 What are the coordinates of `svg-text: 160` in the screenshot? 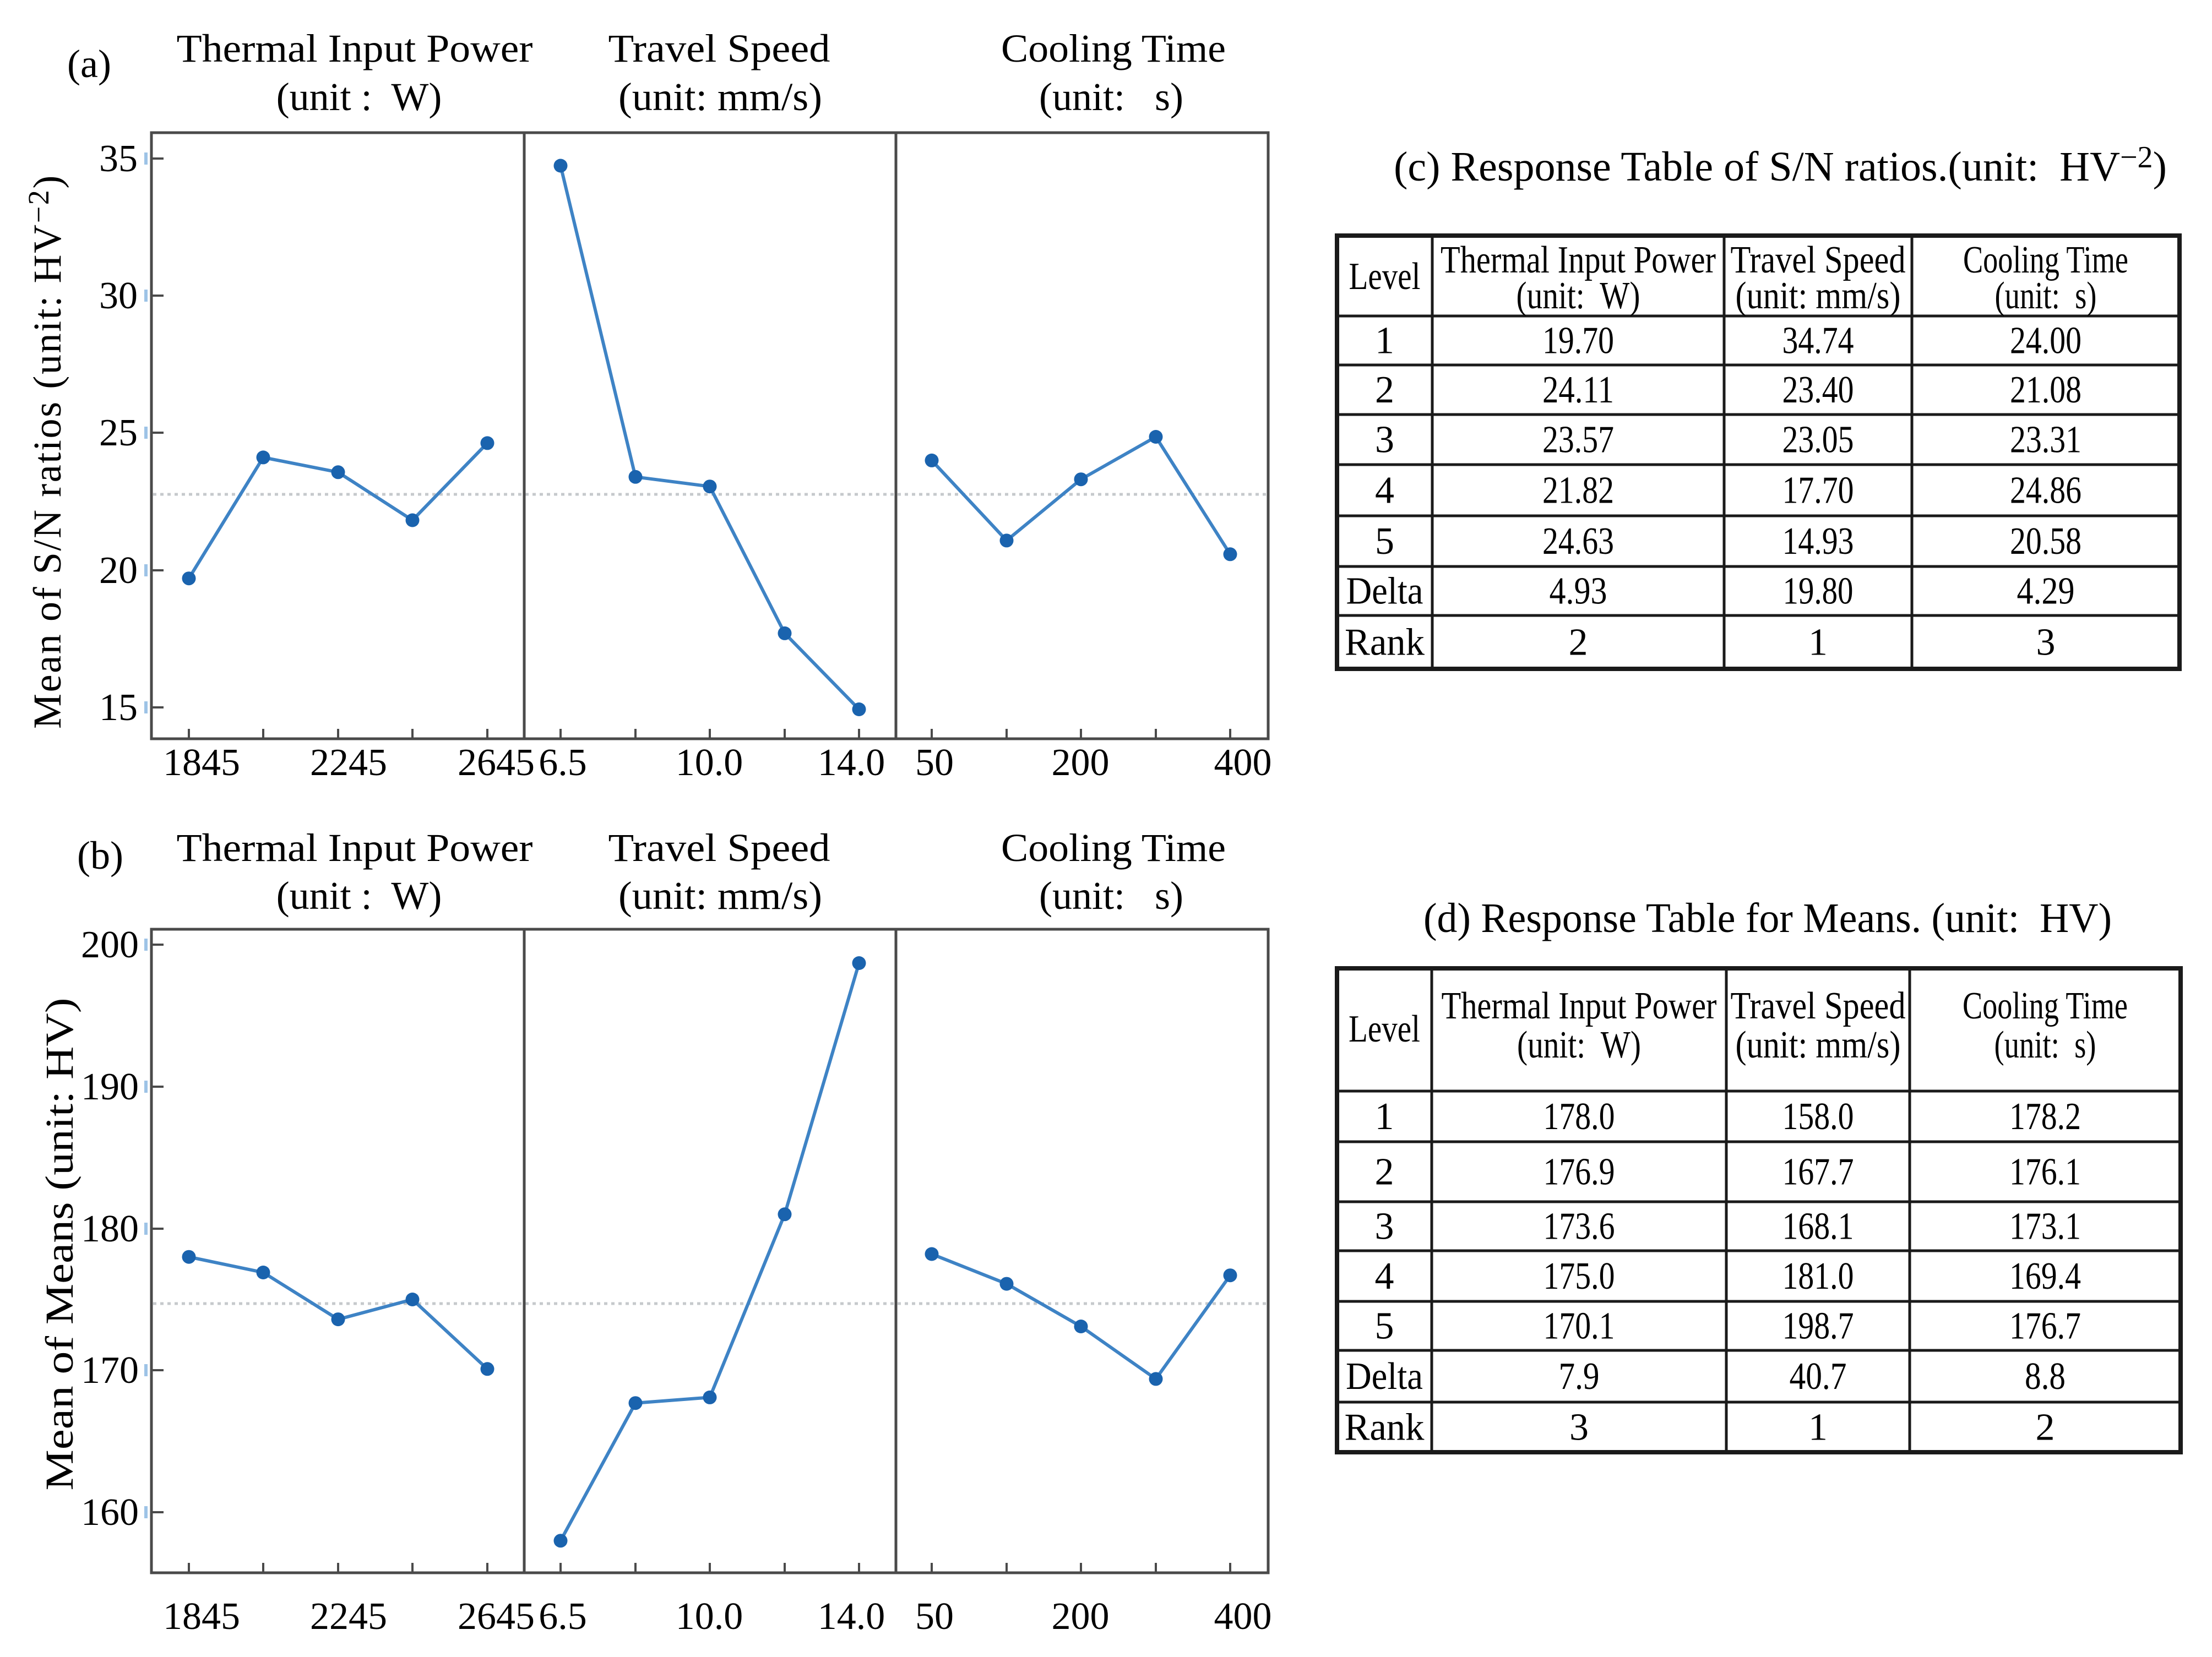 It's located at (110, 1512).